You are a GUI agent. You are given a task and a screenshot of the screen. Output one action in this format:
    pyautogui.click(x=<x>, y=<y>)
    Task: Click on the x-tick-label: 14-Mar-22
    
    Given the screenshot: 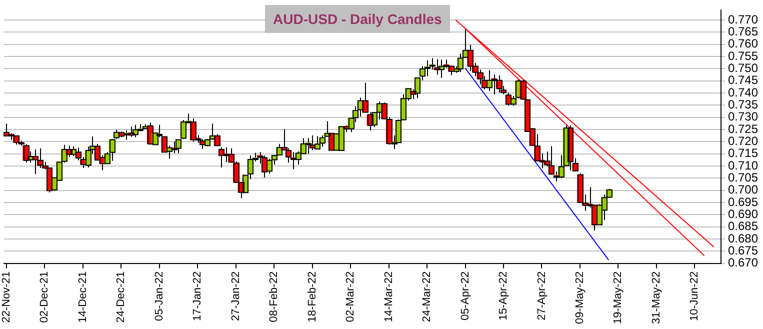 What is the action you would take?
    pyautogui.click(x=388, y=296)
    